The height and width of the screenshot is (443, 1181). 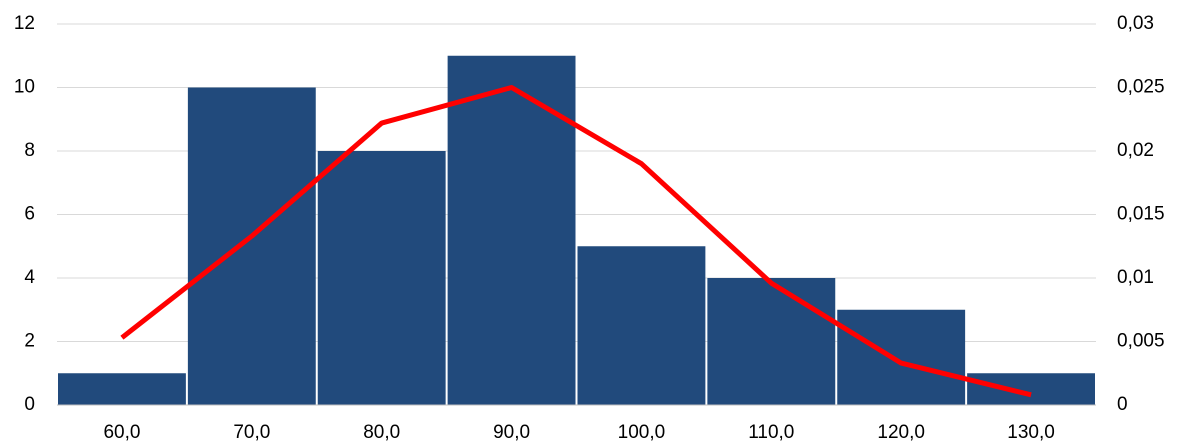 What do you see at coordinates (121, 432) in the screenshot?
I see `x-tick-label: 60,0` at bounding box center [121, 432].